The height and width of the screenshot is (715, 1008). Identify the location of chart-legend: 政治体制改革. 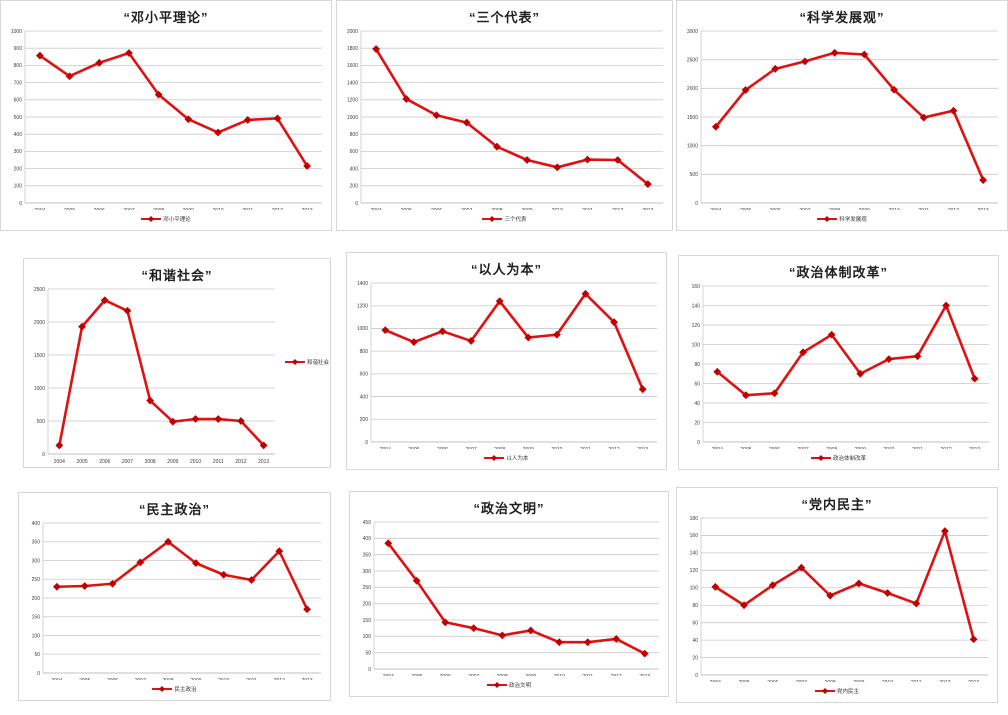
(838, 459).